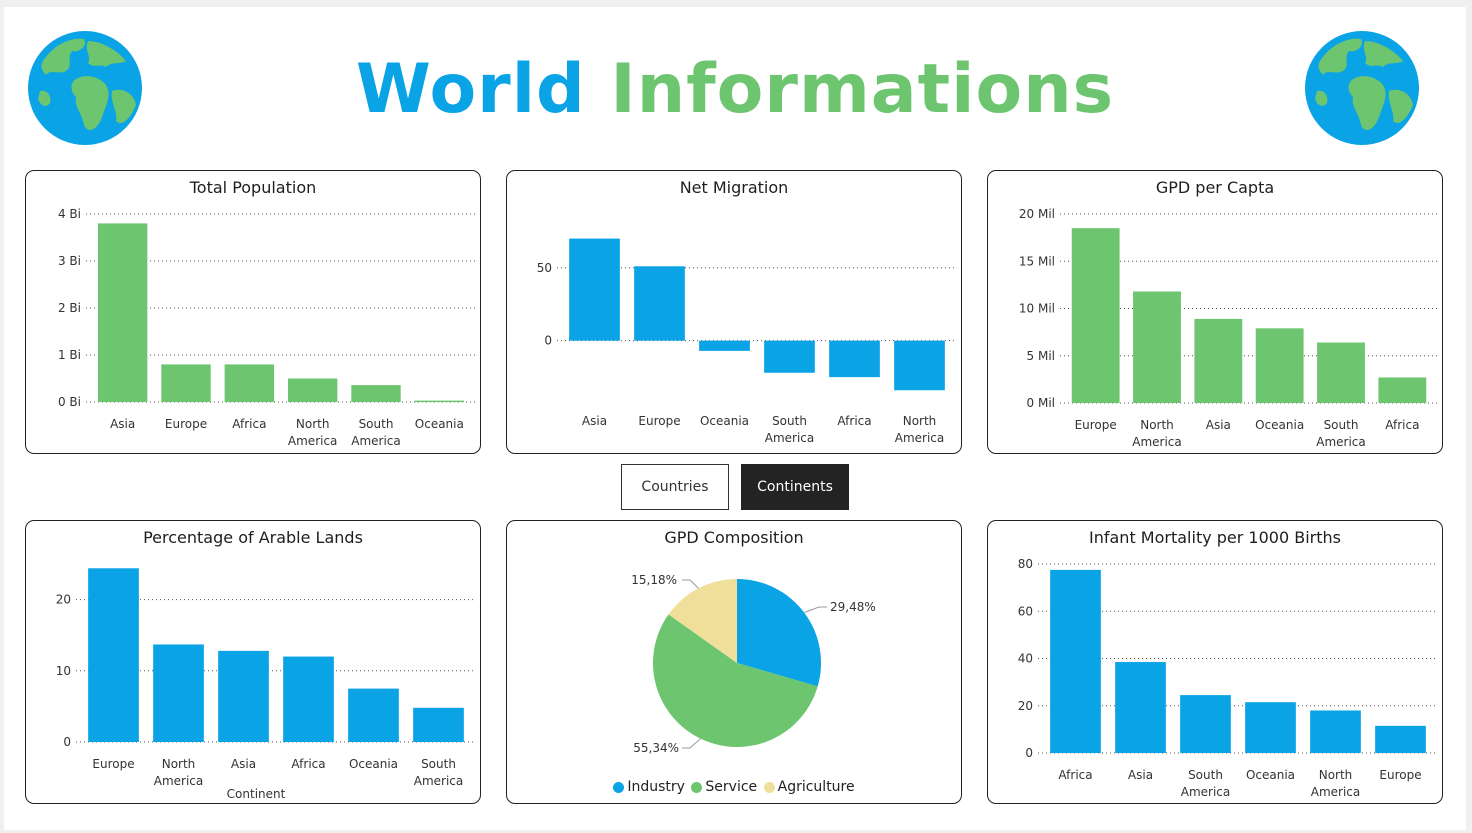 The height and width of the screenshot is (833, 1472). Describe the element at coordinates (619, 787) in the screenshot. I see `legend-dot-icon` at that location.